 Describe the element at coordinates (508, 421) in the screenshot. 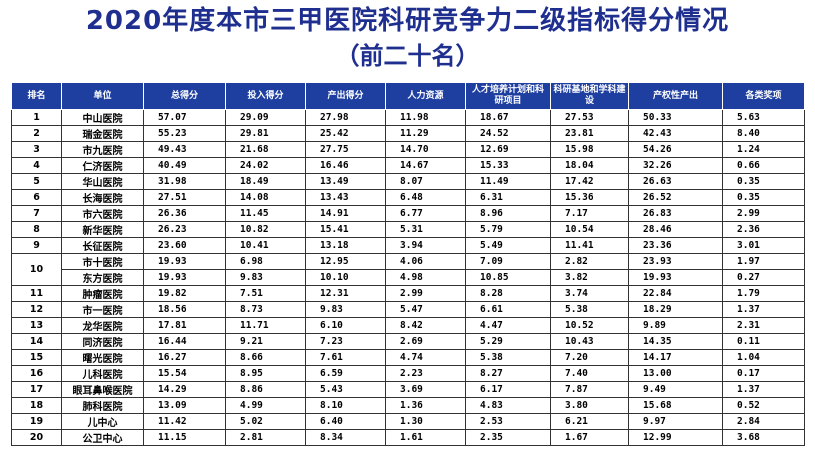

I see `score-cell: 2.53` at that location.